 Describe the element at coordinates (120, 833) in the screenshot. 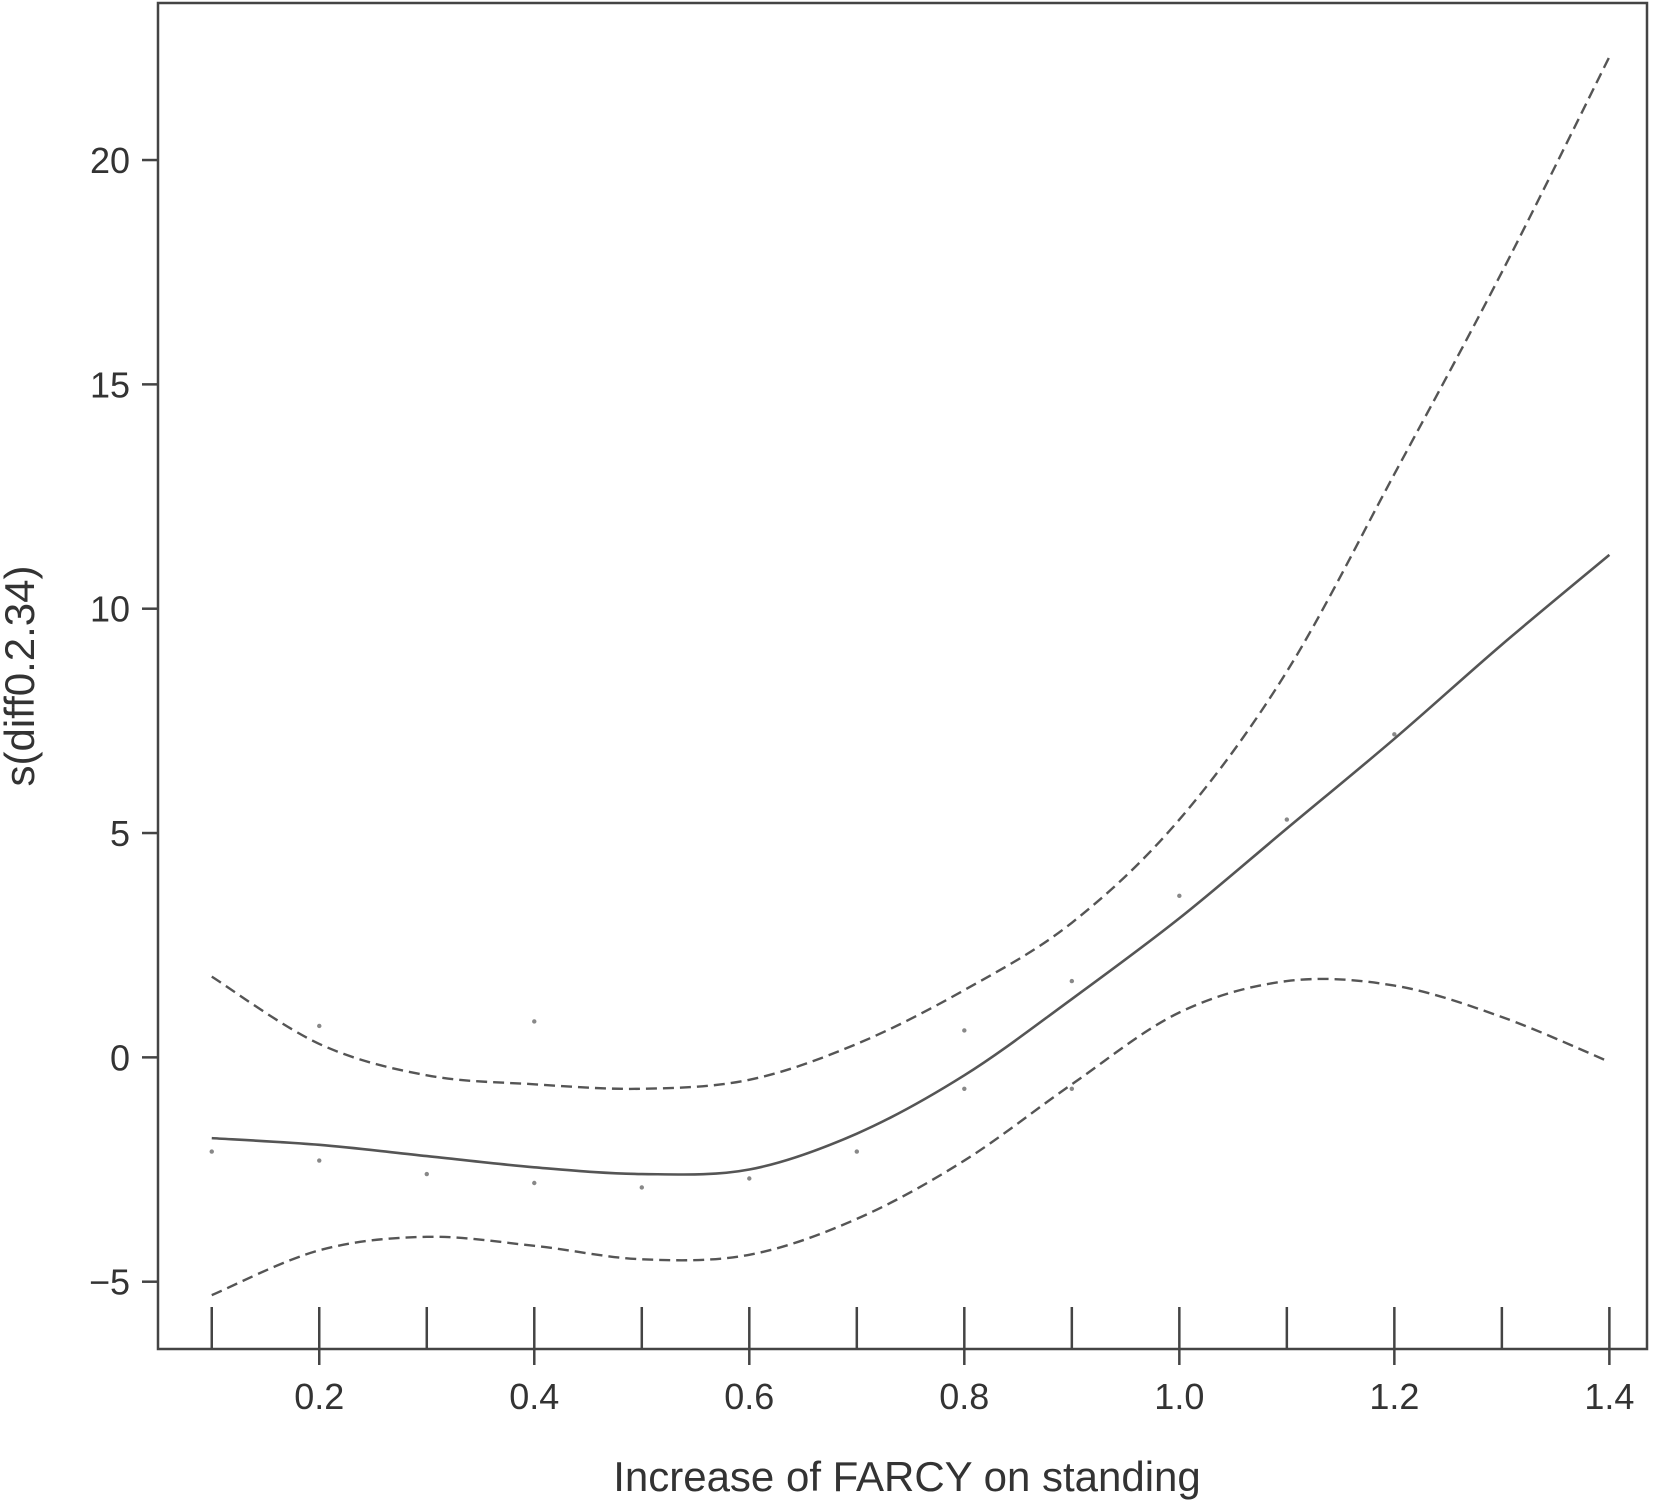

I see `y-tick-label-2: 5` at that location.